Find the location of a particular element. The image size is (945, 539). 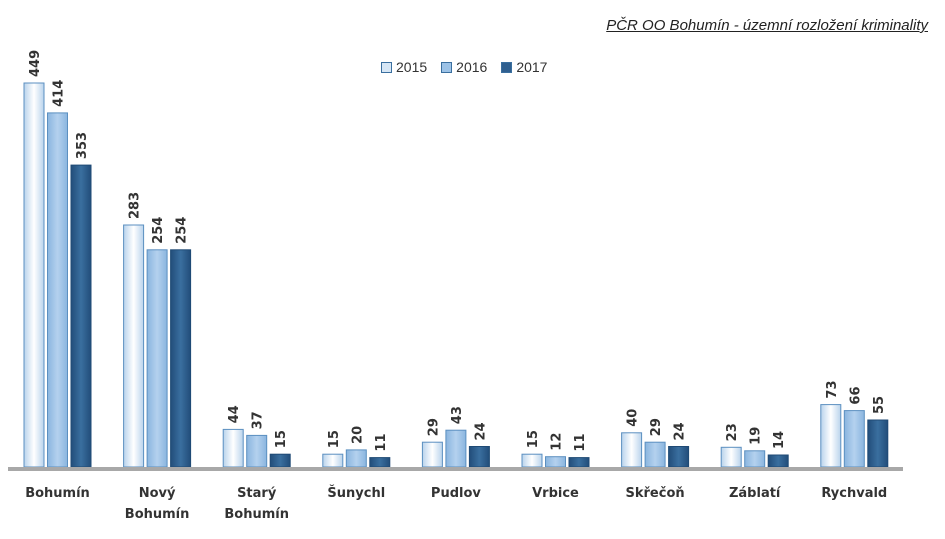

data-label-2017-7: 14 is located at coordinates (779, 440).